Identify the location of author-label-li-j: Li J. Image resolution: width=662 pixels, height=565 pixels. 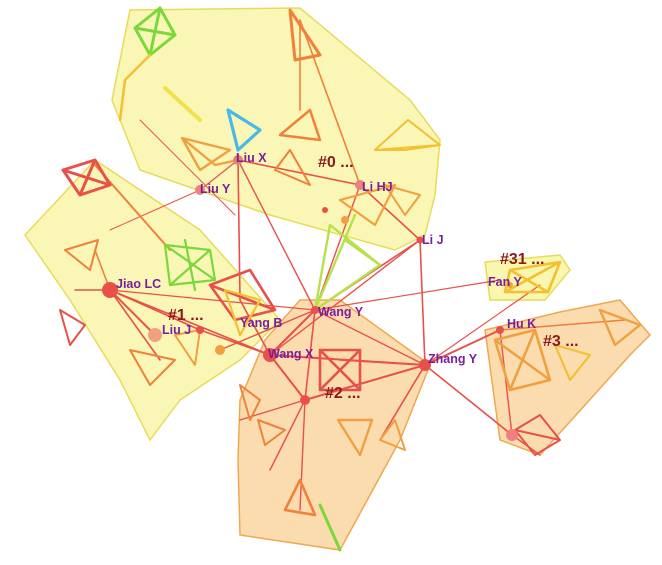
(433, 240).